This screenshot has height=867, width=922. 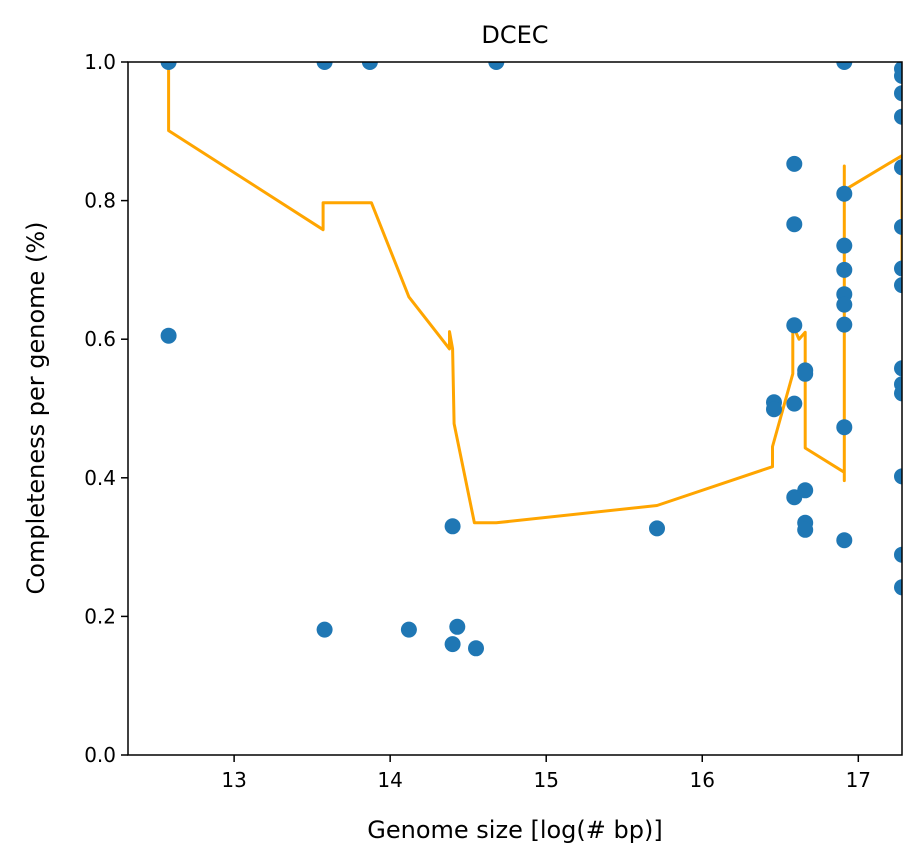 What do you see at coordinates (100, 755) in the screenshot?
I see `y-tick-label: 0.0` at bounding box center [100, 755].